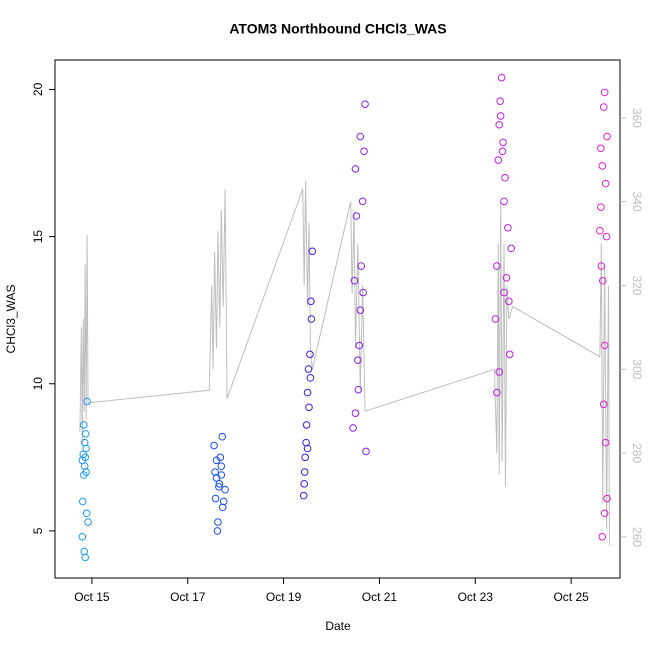 This screenshot has height=655, width=650. Describe the element at coordinates (38, 89) in the screenshot. I see `y-tick-label: 20` at that location.